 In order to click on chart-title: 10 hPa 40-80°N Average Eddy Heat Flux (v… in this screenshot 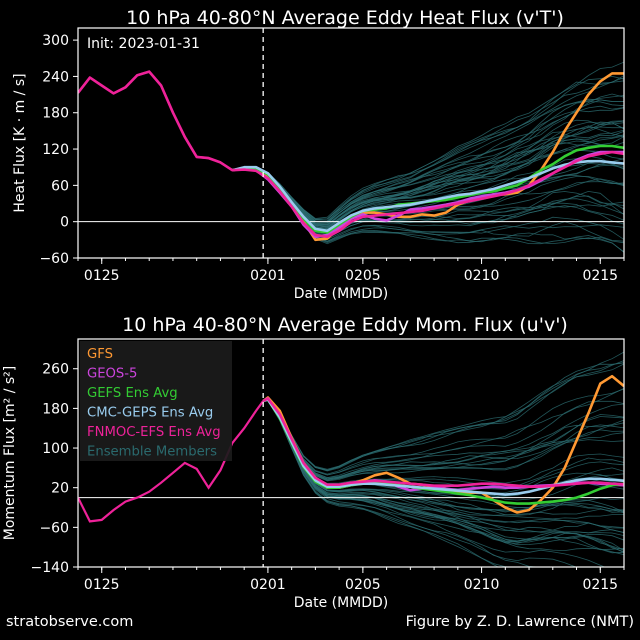, I will do `click(345, 18)`.